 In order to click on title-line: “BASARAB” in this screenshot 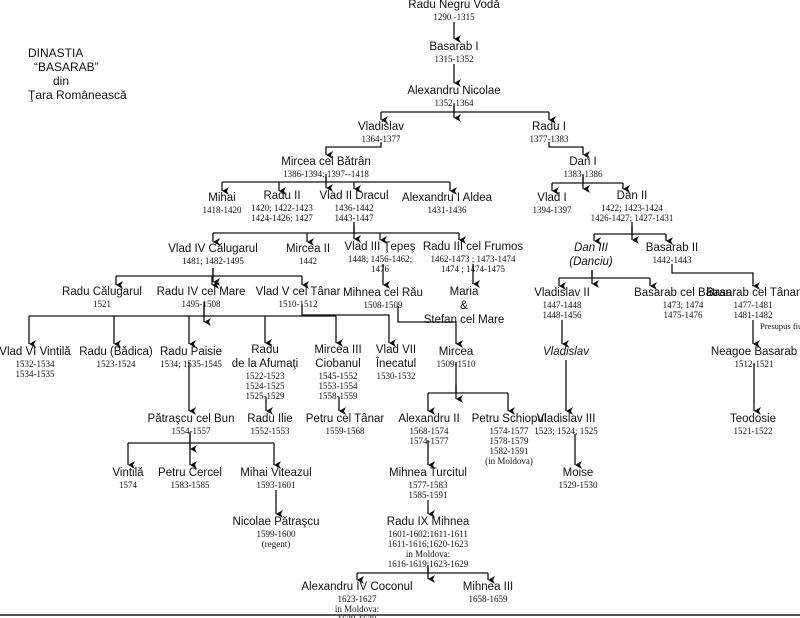, I will do `click(66, 67)`.